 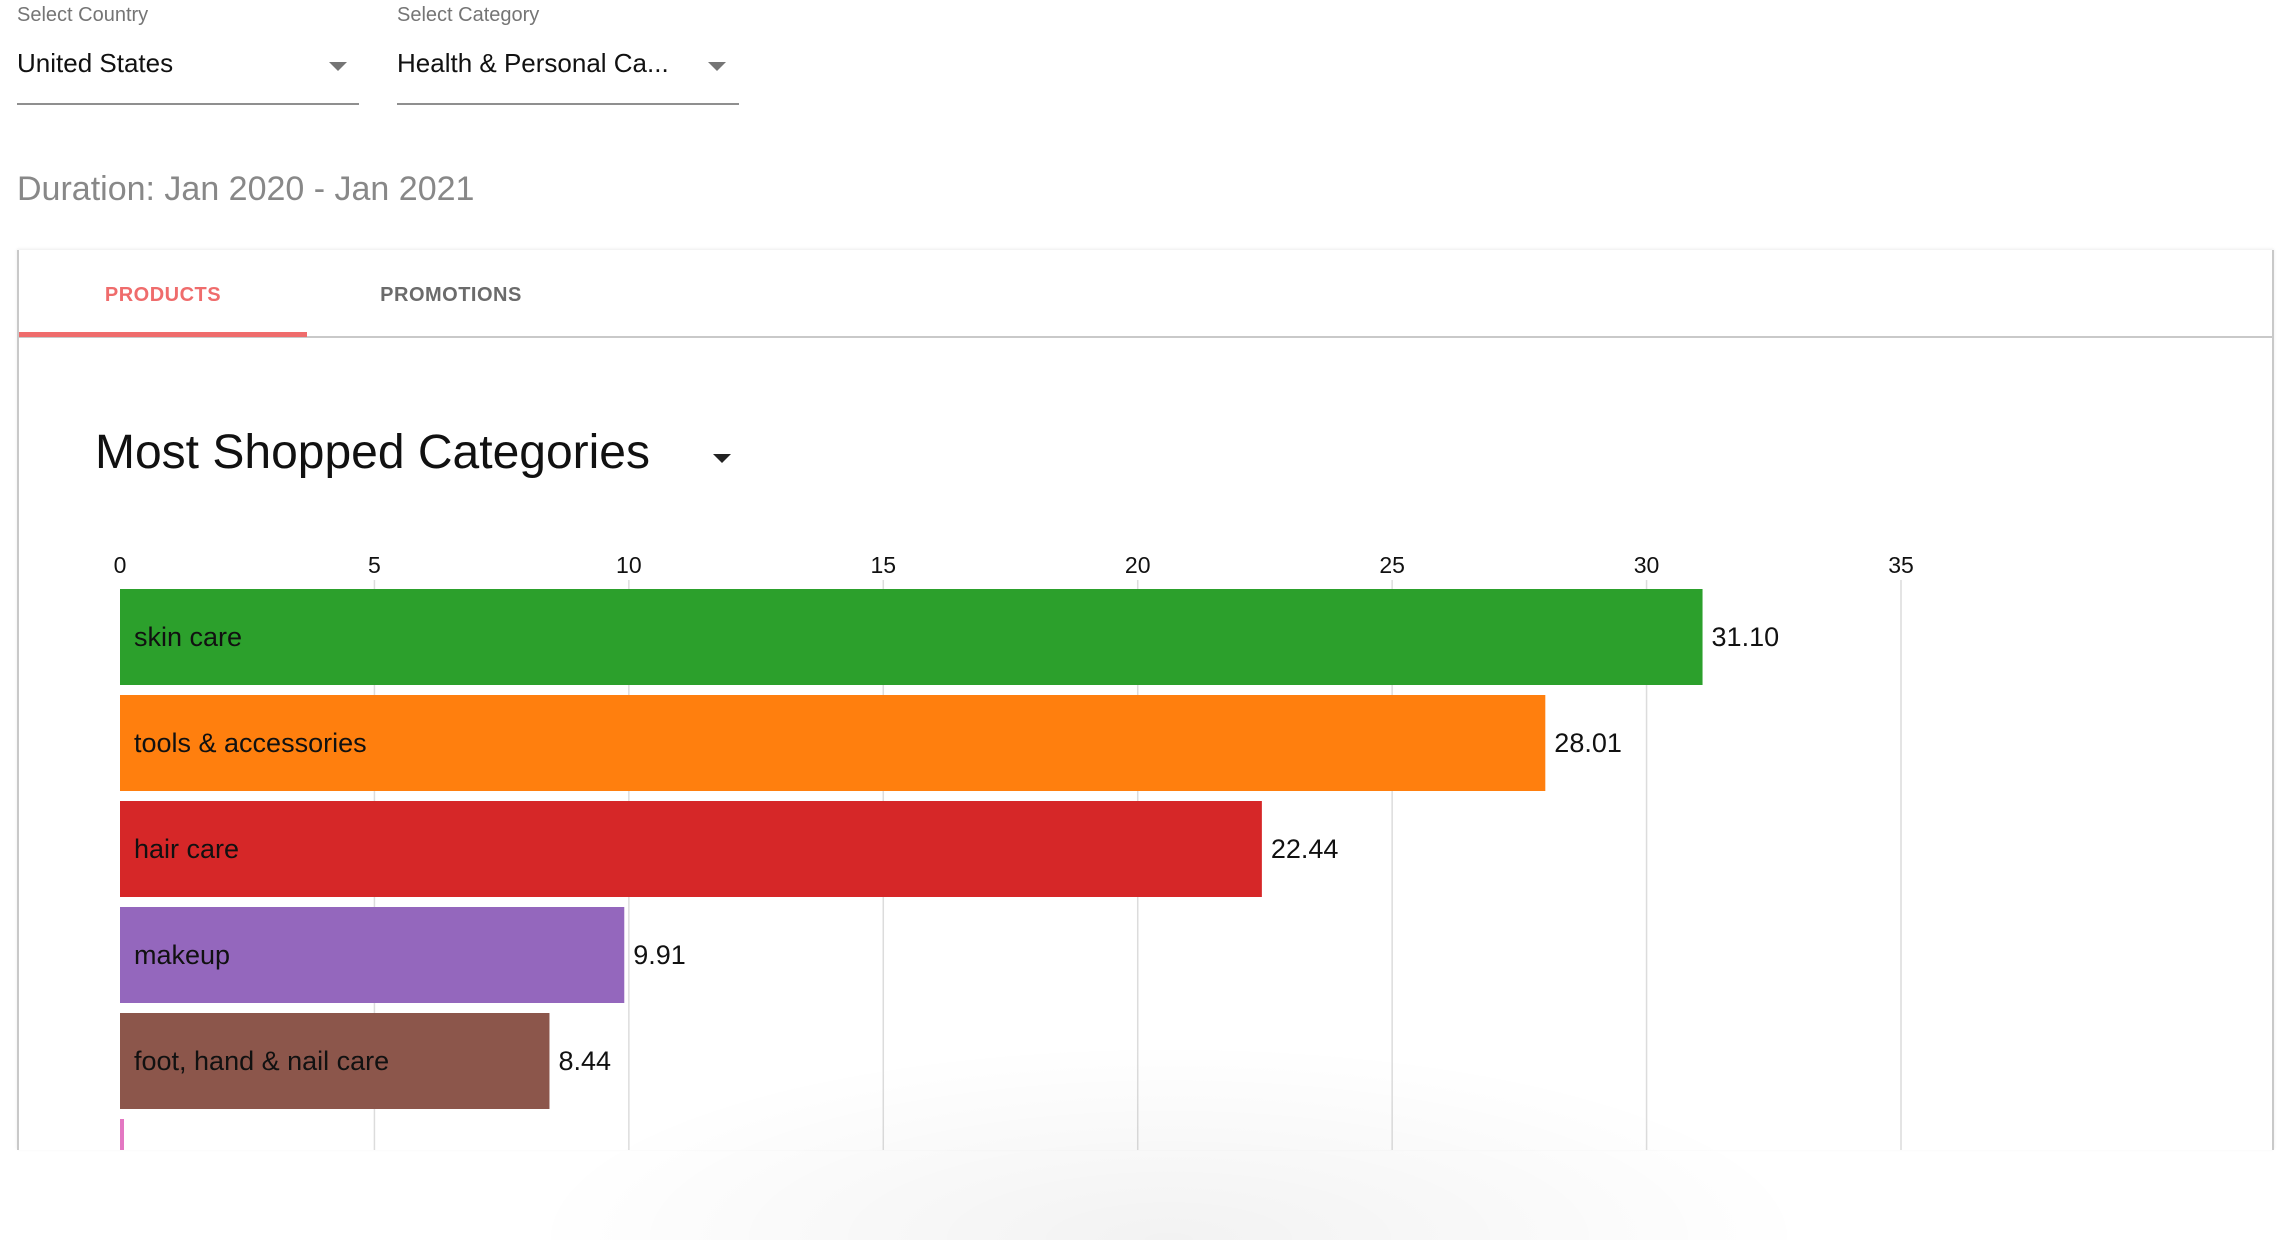 I want to click on x-tick-label: 15, so click(x=883, y=565).